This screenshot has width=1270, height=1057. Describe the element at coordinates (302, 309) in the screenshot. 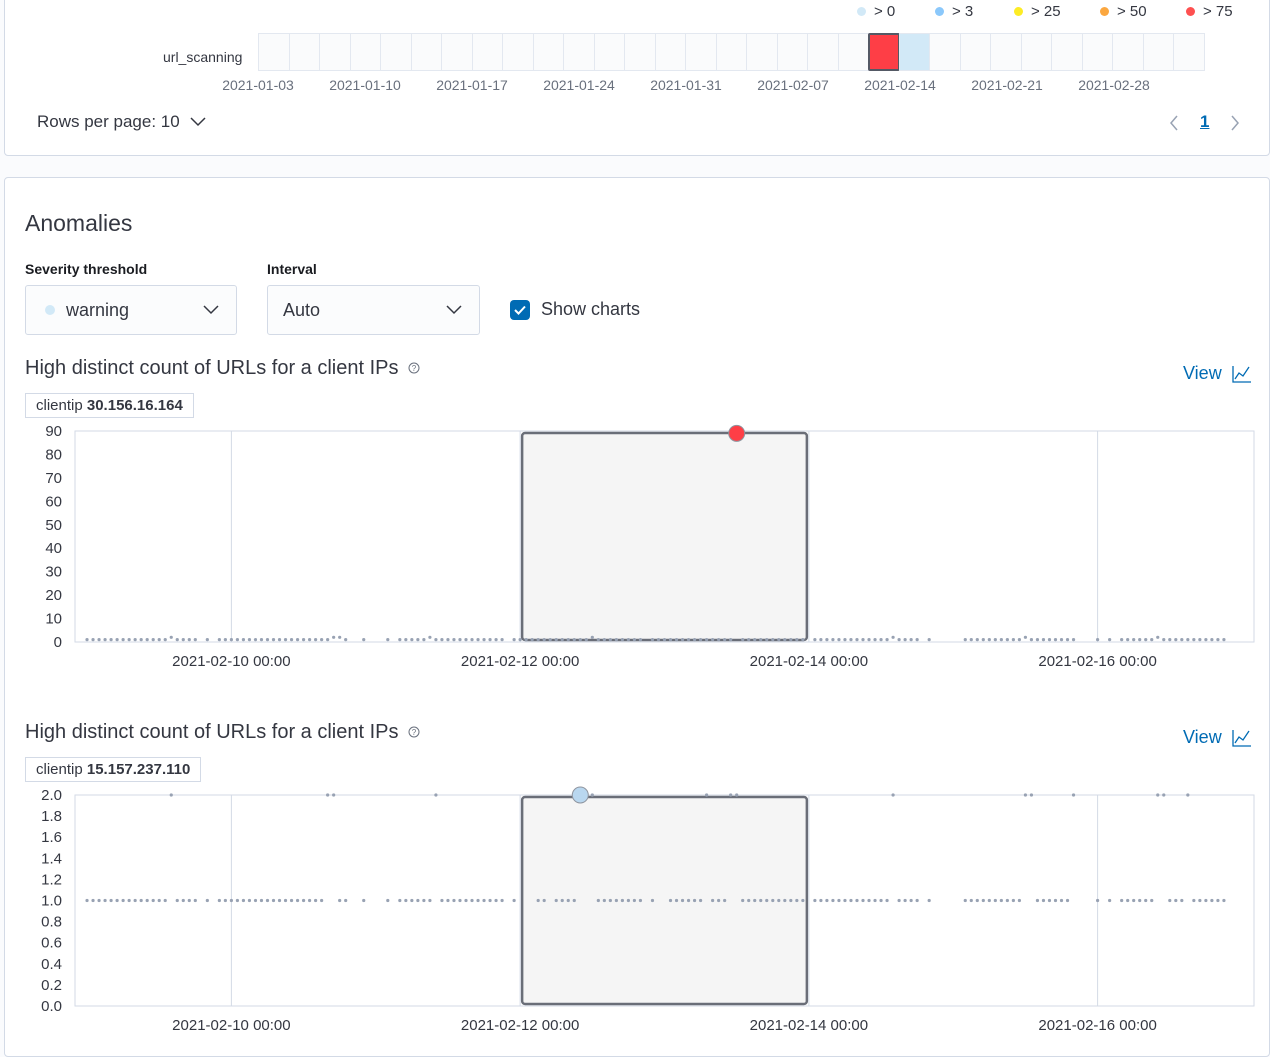

I see `interval-value: Auto` at that location.